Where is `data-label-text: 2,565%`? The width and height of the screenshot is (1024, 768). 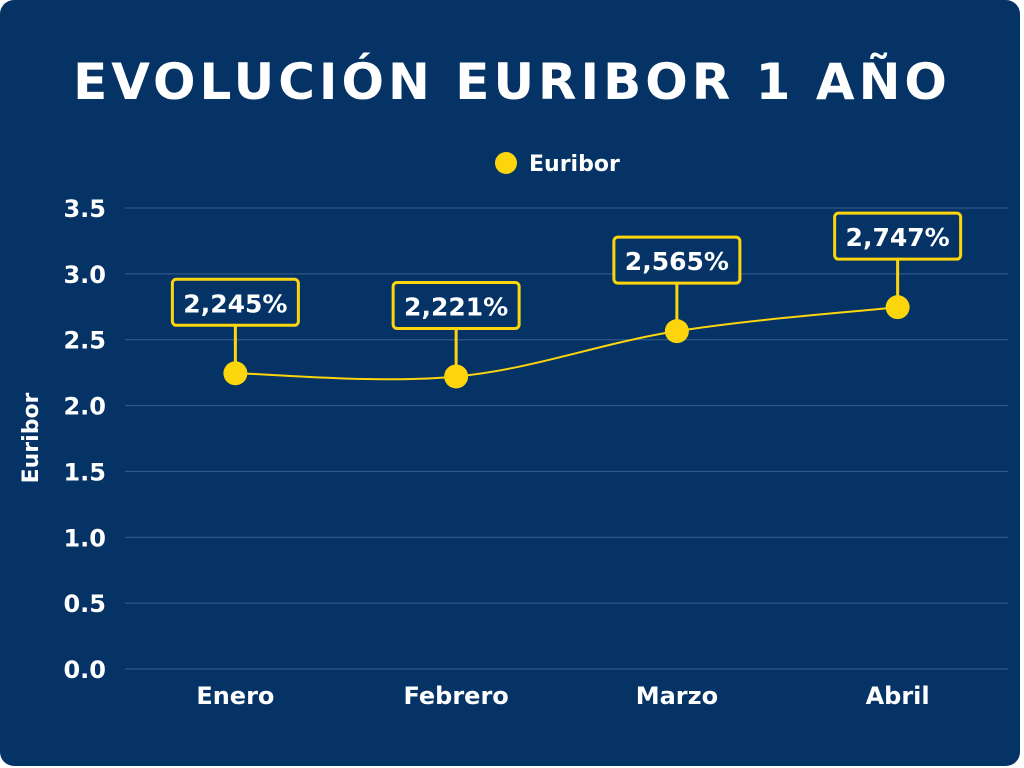 data-label-text: 2,565% is located at coordinates (677, 261).